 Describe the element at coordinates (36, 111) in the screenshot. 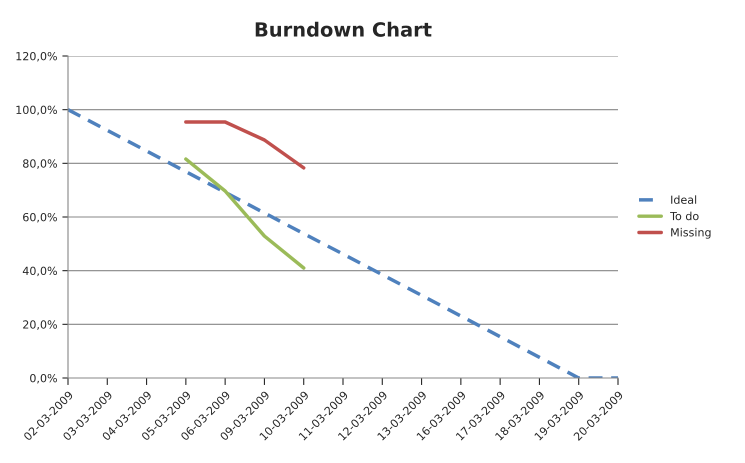

I see `y-tick-label: 100,0%` at that location.